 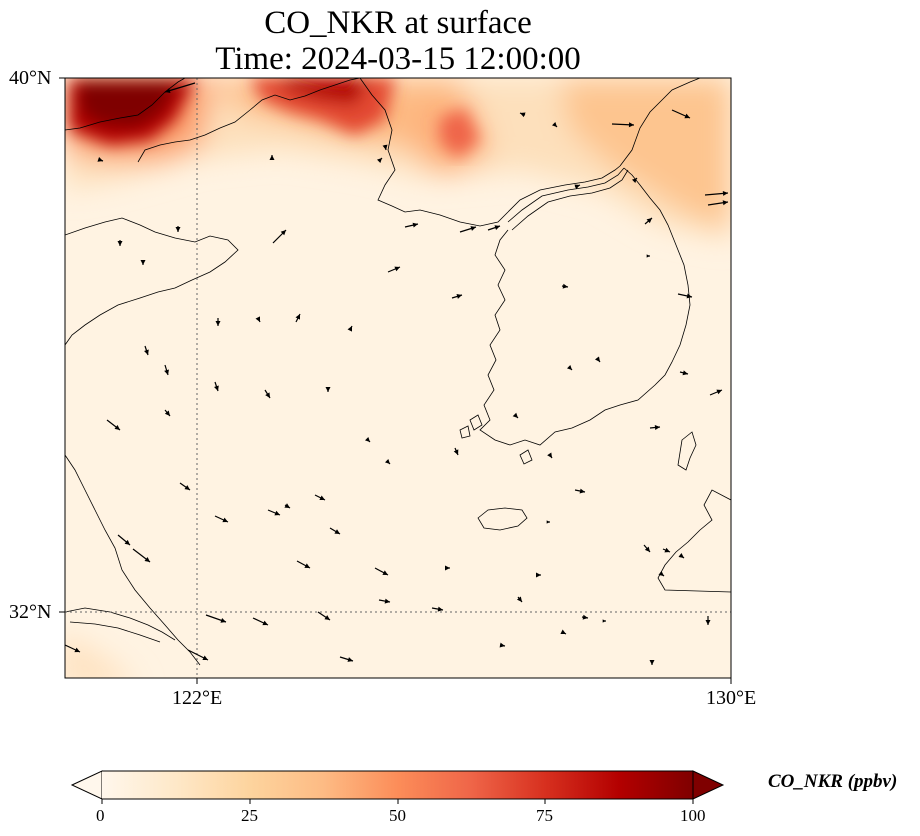 What do you see at coordinates (30, 78) in the screenshot?
I see `lat-tick-40: 40°N` at bounding box center [30, 78].